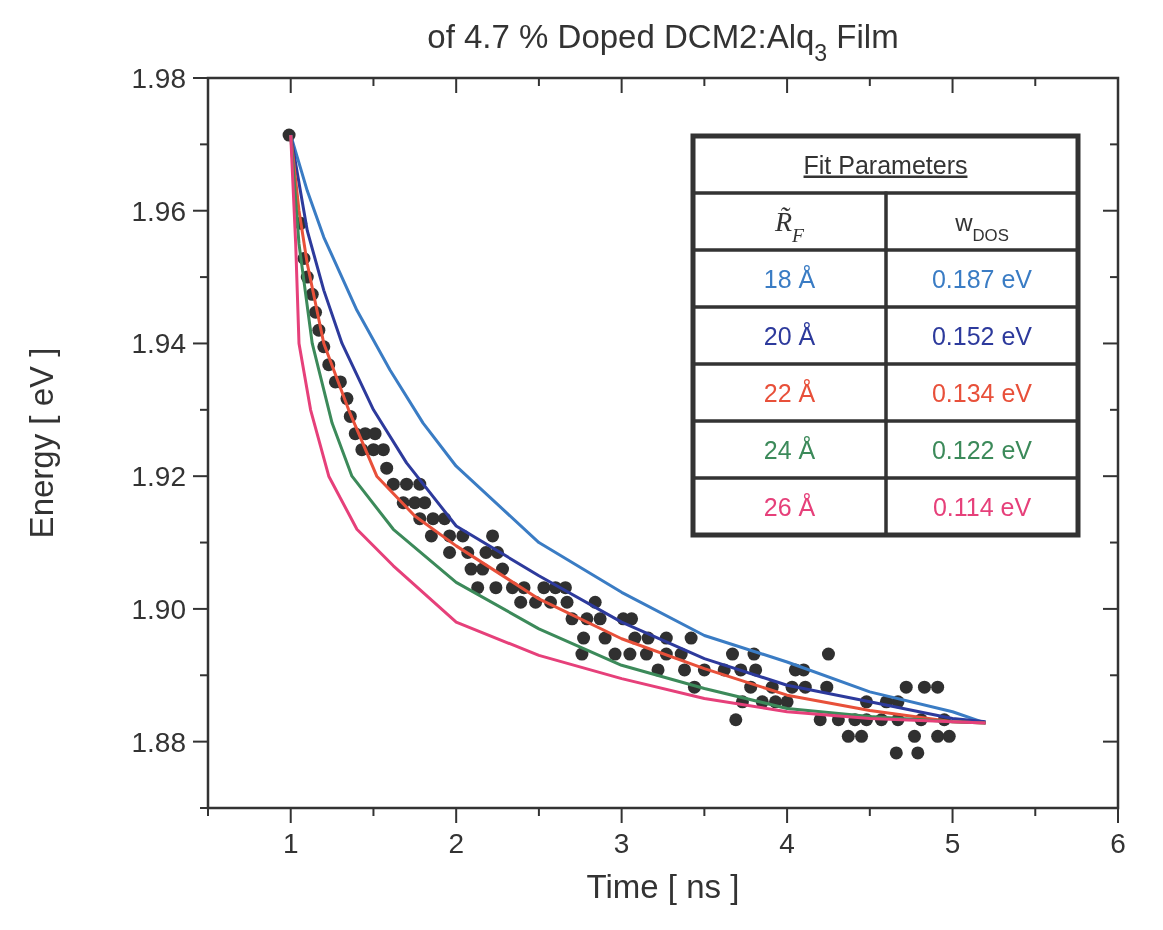 The width and height of the screenshot is (1163, 930). Describe the element at coordinates (789, 278) in the screenshot. I see `text: 18 Å` at that location.